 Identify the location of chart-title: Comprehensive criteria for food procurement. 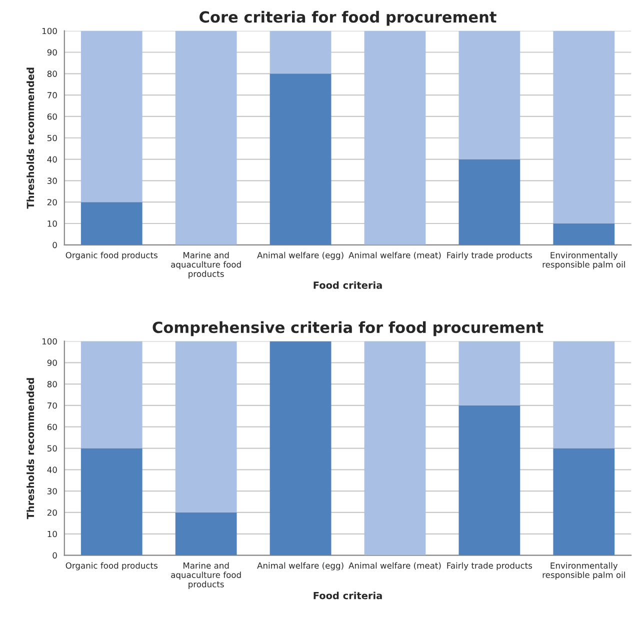
(348, 328).